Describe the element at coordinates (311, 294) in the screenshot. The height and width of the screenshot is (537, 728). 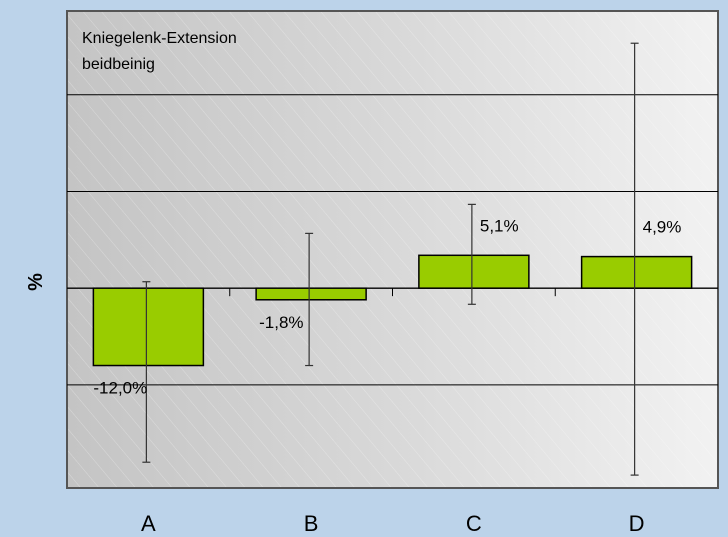
I see `bar-B` at that location.